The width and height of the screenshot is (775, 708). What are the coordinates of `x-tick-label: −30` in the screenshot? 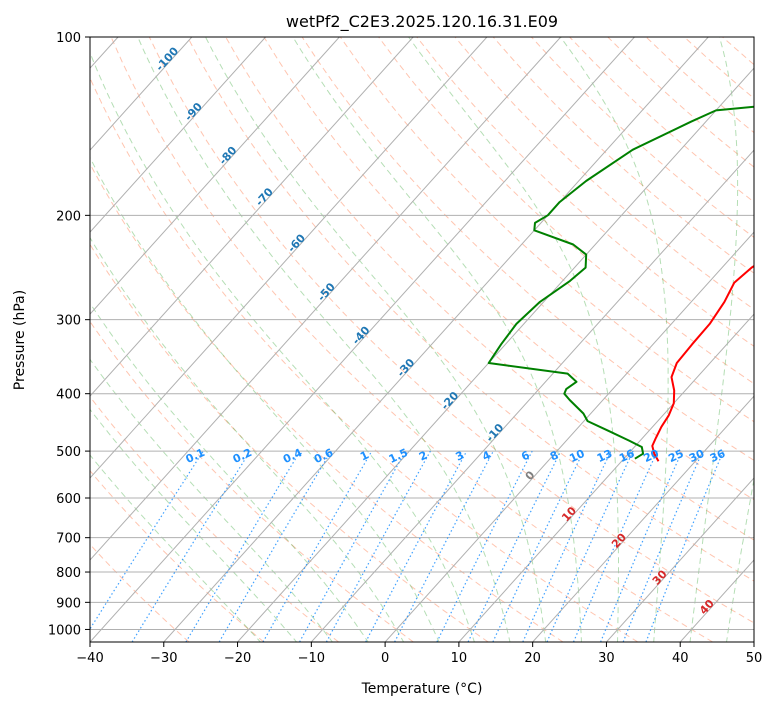 It's located at (163, 658).